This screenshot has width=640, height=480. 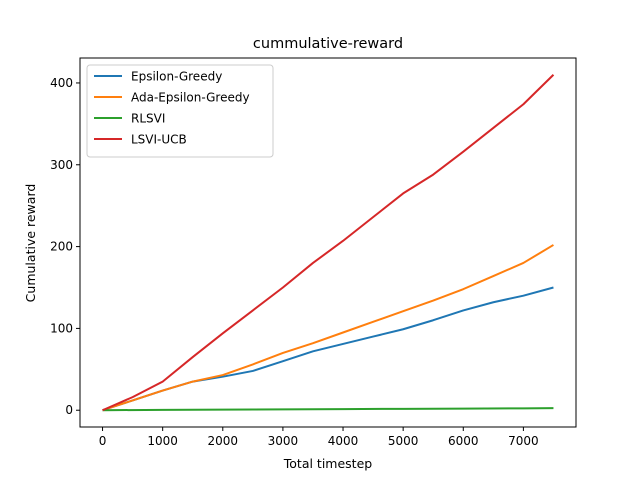 I want to click on x-tick-label: 1000, so click(x=162, y=441).